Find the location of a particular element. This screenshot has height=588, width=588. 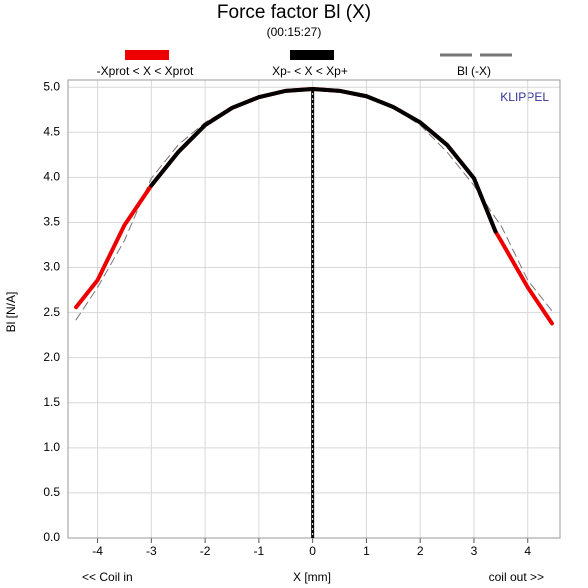

x-tick-label: 4 is located at coordinates (527, 551).